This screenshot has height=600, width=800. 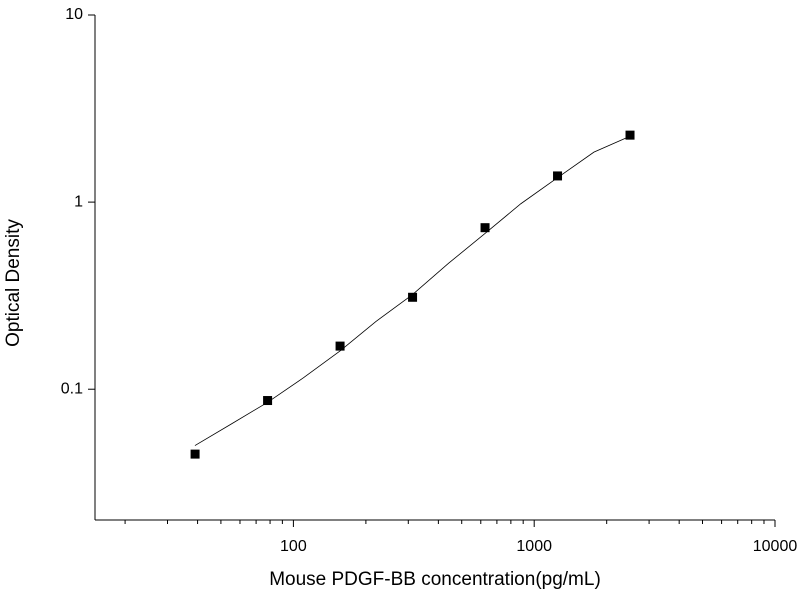 What do you see at coordinates (13, 283) in the screenshot?
I see `y-axis-label: Optical Density` at bounding box center [13, 283].